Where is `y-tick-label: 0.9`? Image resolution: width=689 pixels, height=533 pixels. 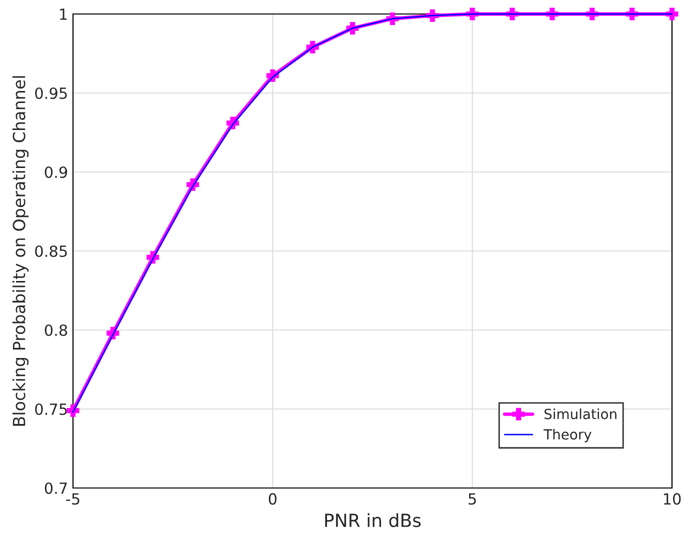 y-tick-label: 0.9 is located at coordinates (56, 172).